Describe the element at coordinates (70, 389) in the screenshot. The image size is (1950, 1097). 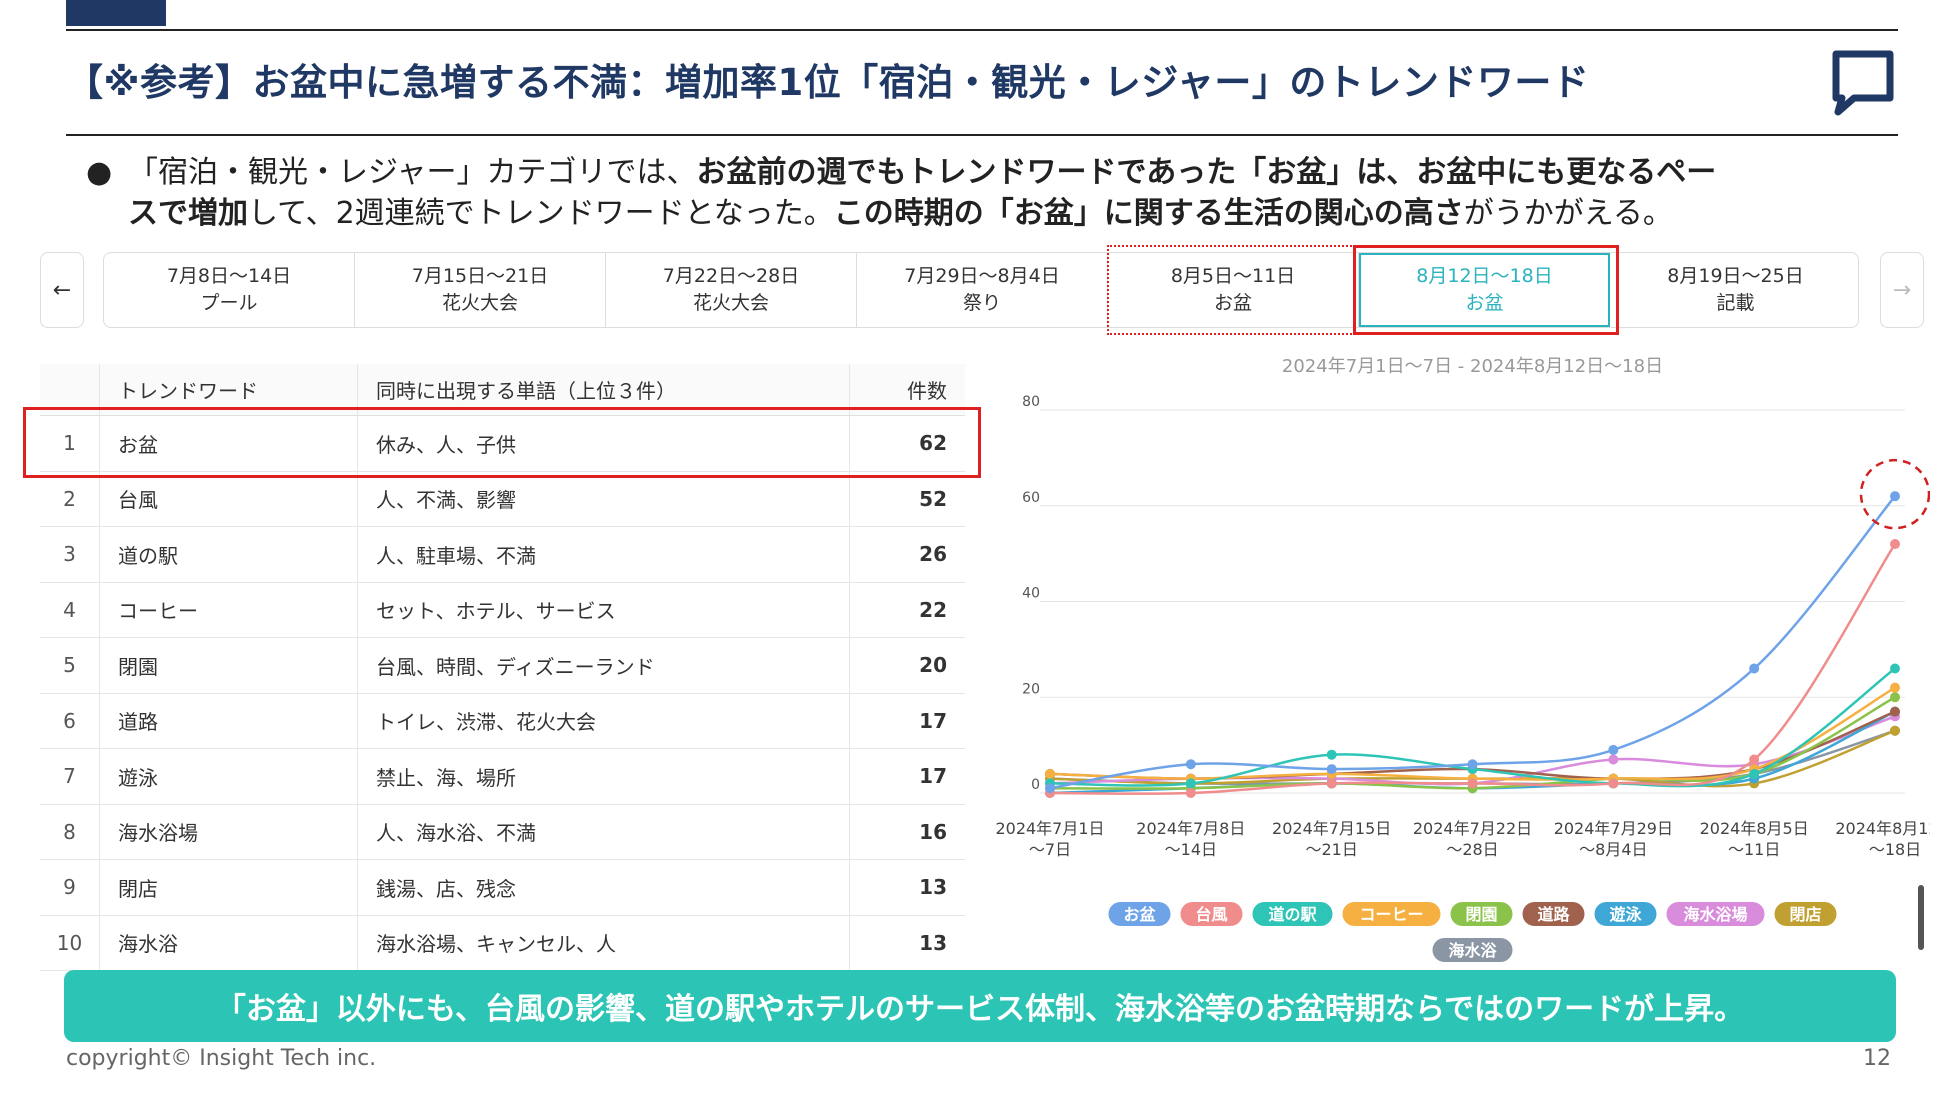
I see `header-rank` at that location.